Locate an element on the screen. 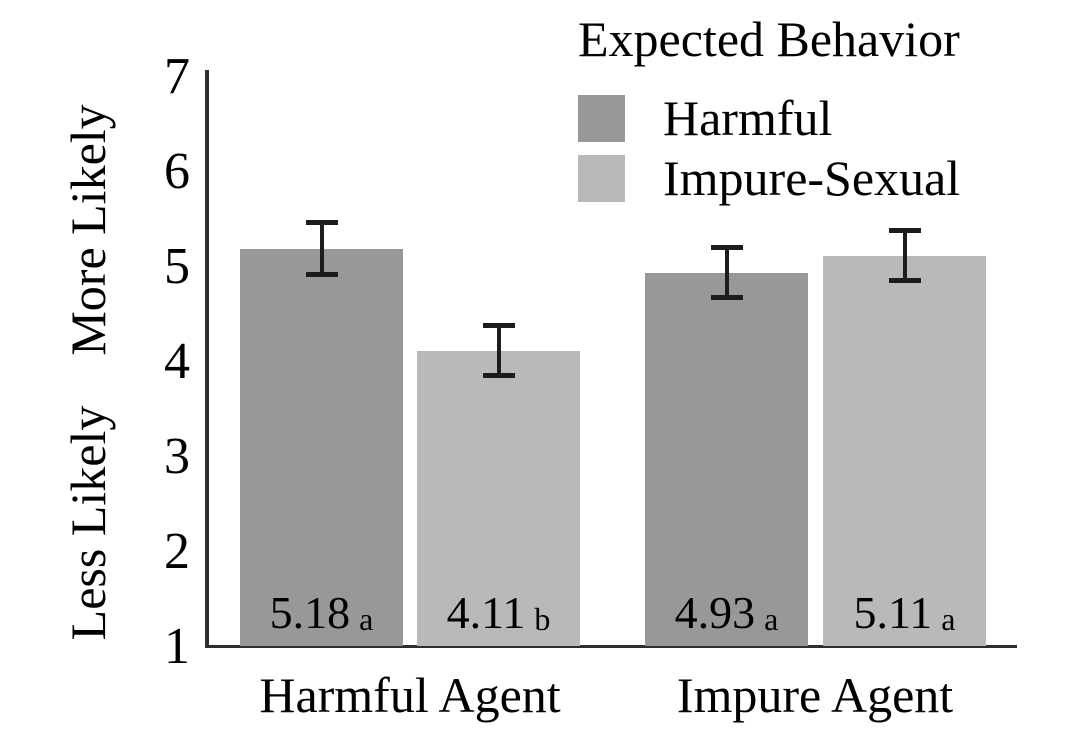  legend-label-harmful: Harmful is located at coordinates (748, 118).